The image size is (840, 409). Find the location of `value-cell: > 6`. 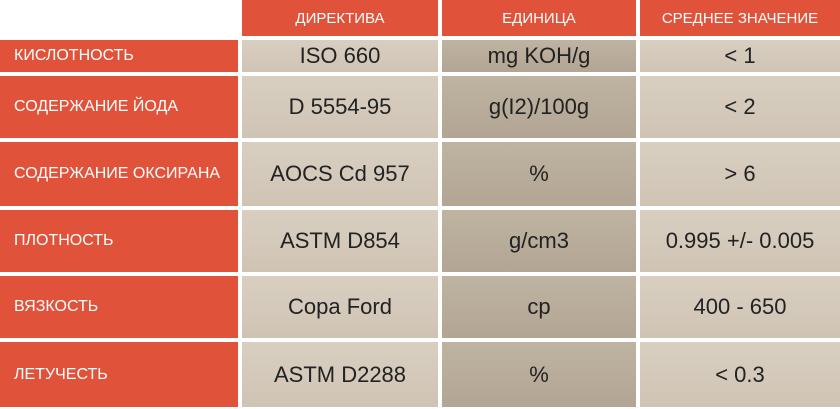

value-cell: > 6 is located at coordinates (740, 174).